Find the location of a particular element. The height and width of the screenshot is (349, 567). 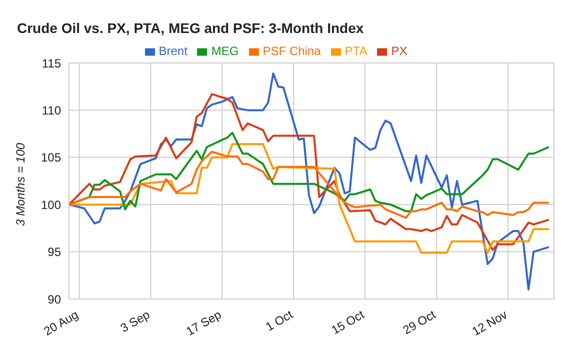

y-tick-label: 90 is located at coordinates (55, 299).